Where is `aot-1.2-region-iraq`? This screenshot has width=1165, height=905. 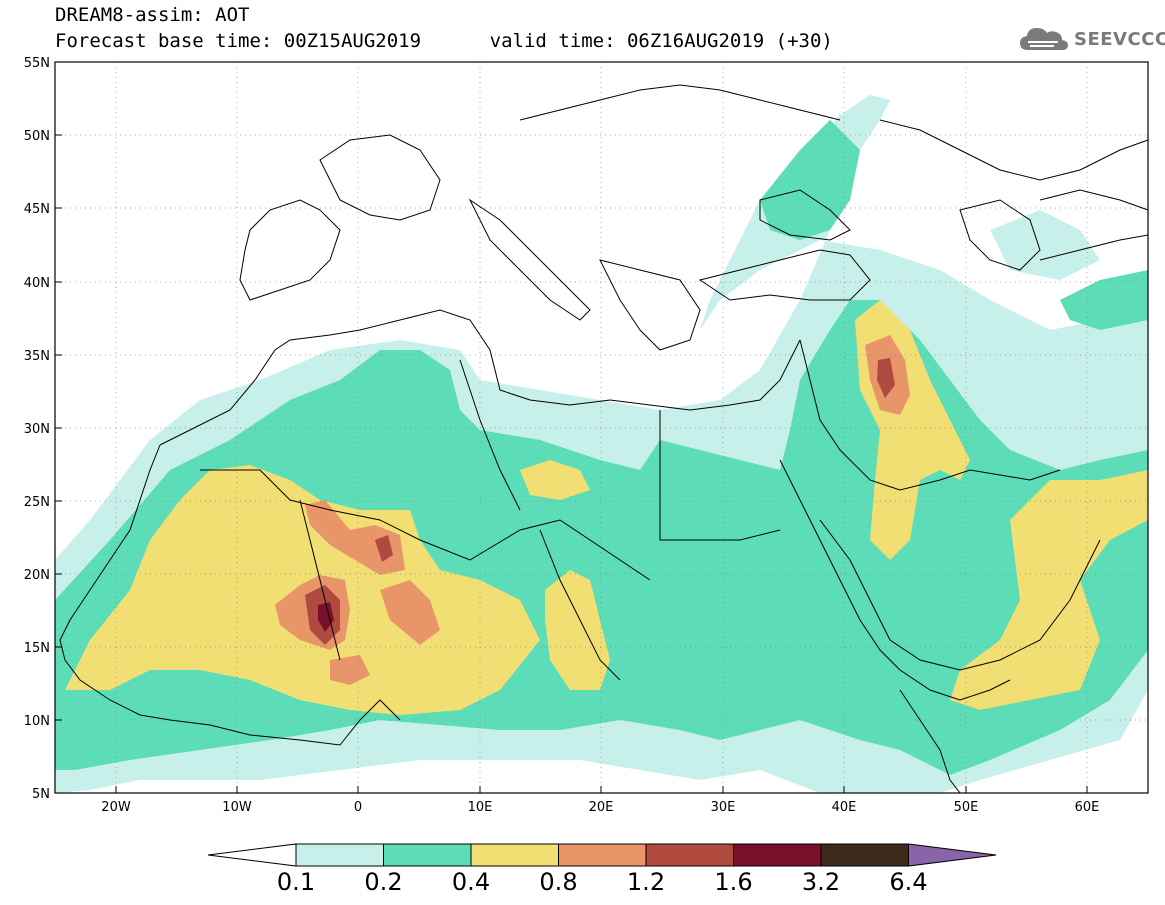 aot-1.2-region-iraq is located at coordinates (886, 378).